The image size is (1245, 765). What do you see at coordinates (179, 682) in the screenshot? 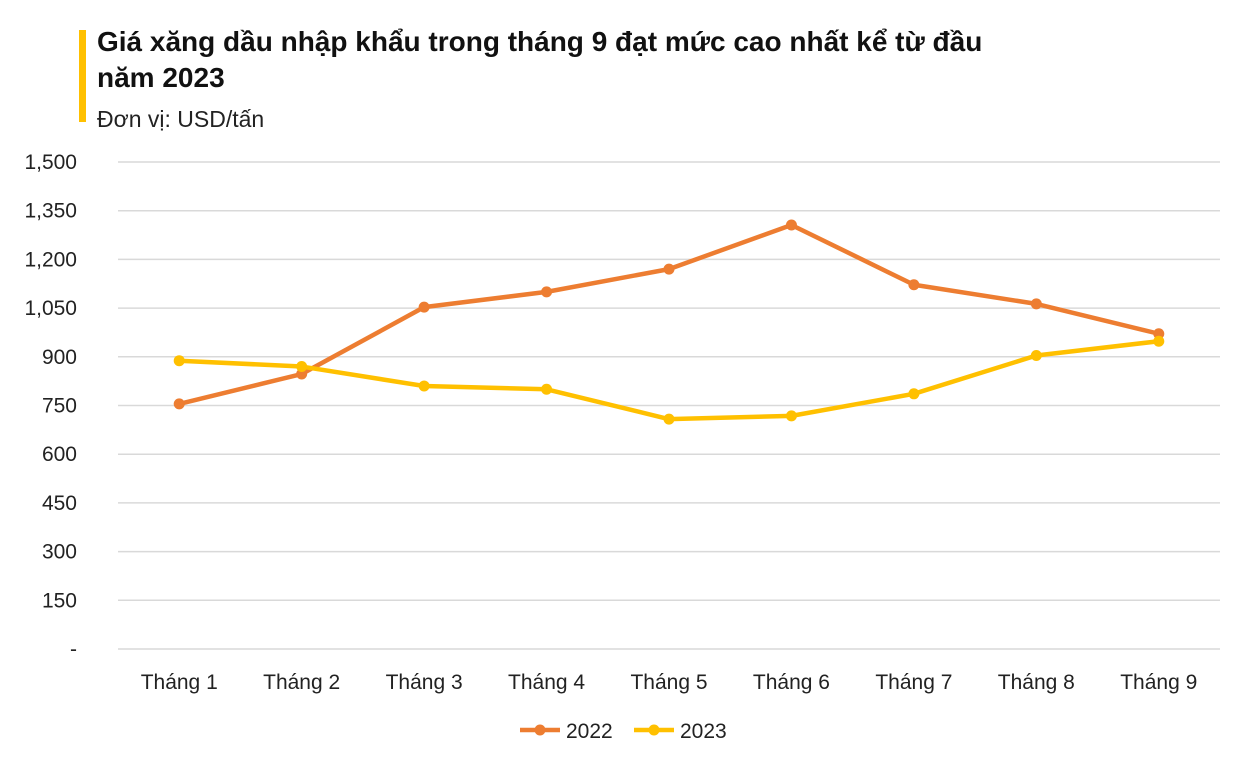
I see `x-tick-label: Tháng 1` at bounding box center [179, 682].